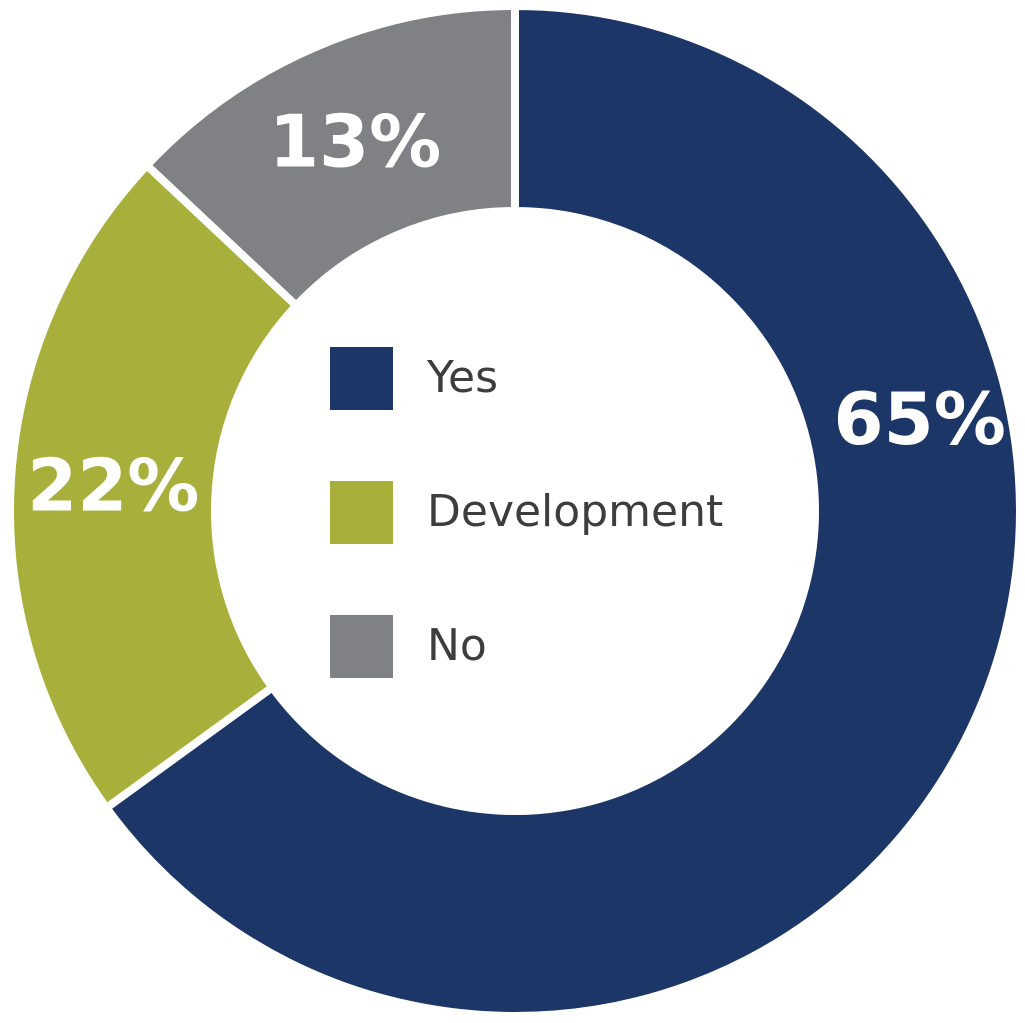  What do you see at coordinates (457, 645) in the screenshot?
I see `legend-label-no: No` at bounding box center [457, 645].